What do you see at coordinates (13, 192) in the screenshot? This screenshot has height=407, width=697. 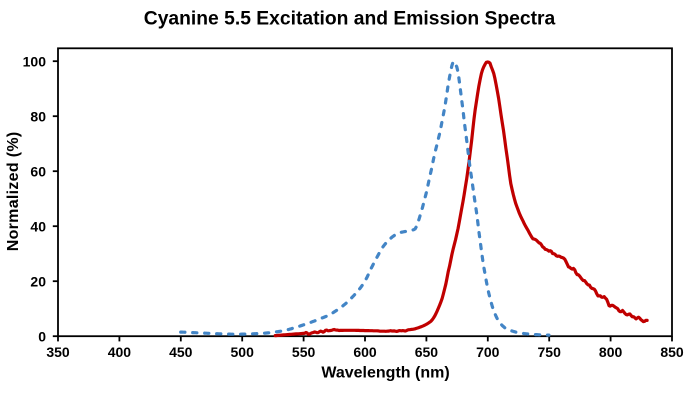 I see `svg-text: Normalized (%)` at bounding box center [13, 192].